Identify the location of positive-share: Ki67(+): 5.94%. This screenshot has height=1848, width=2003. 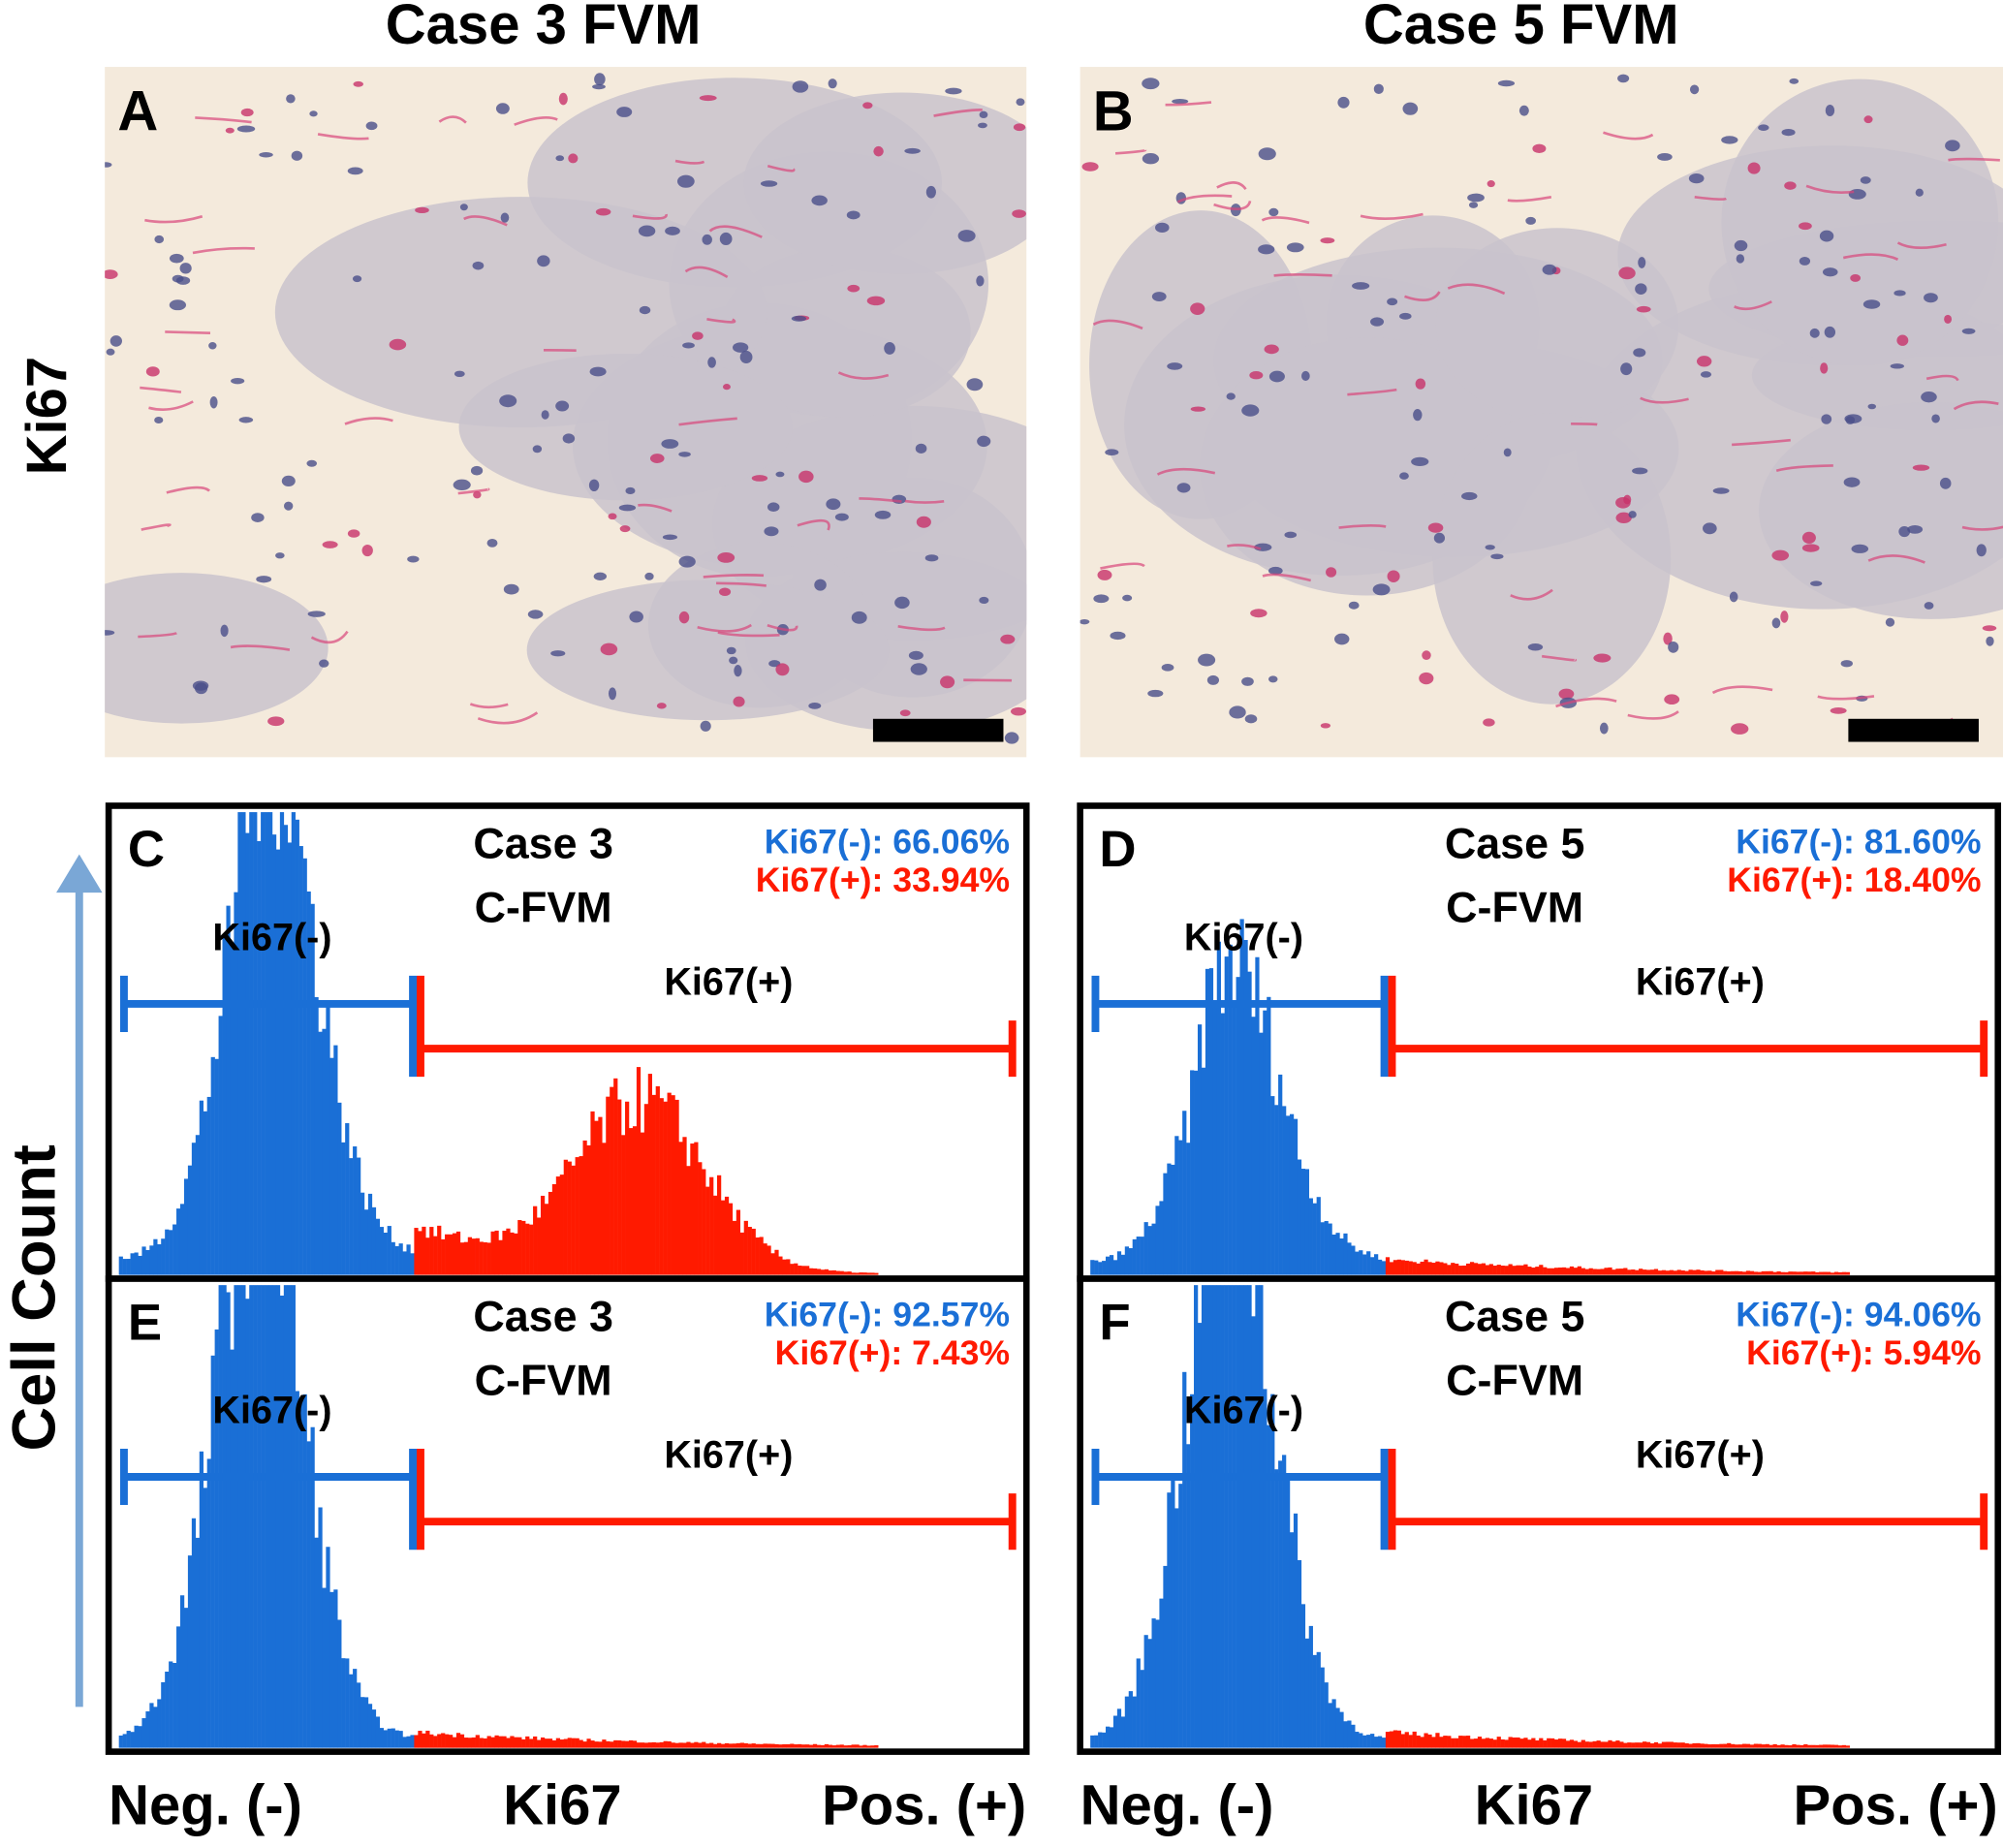
(1864, 1352).